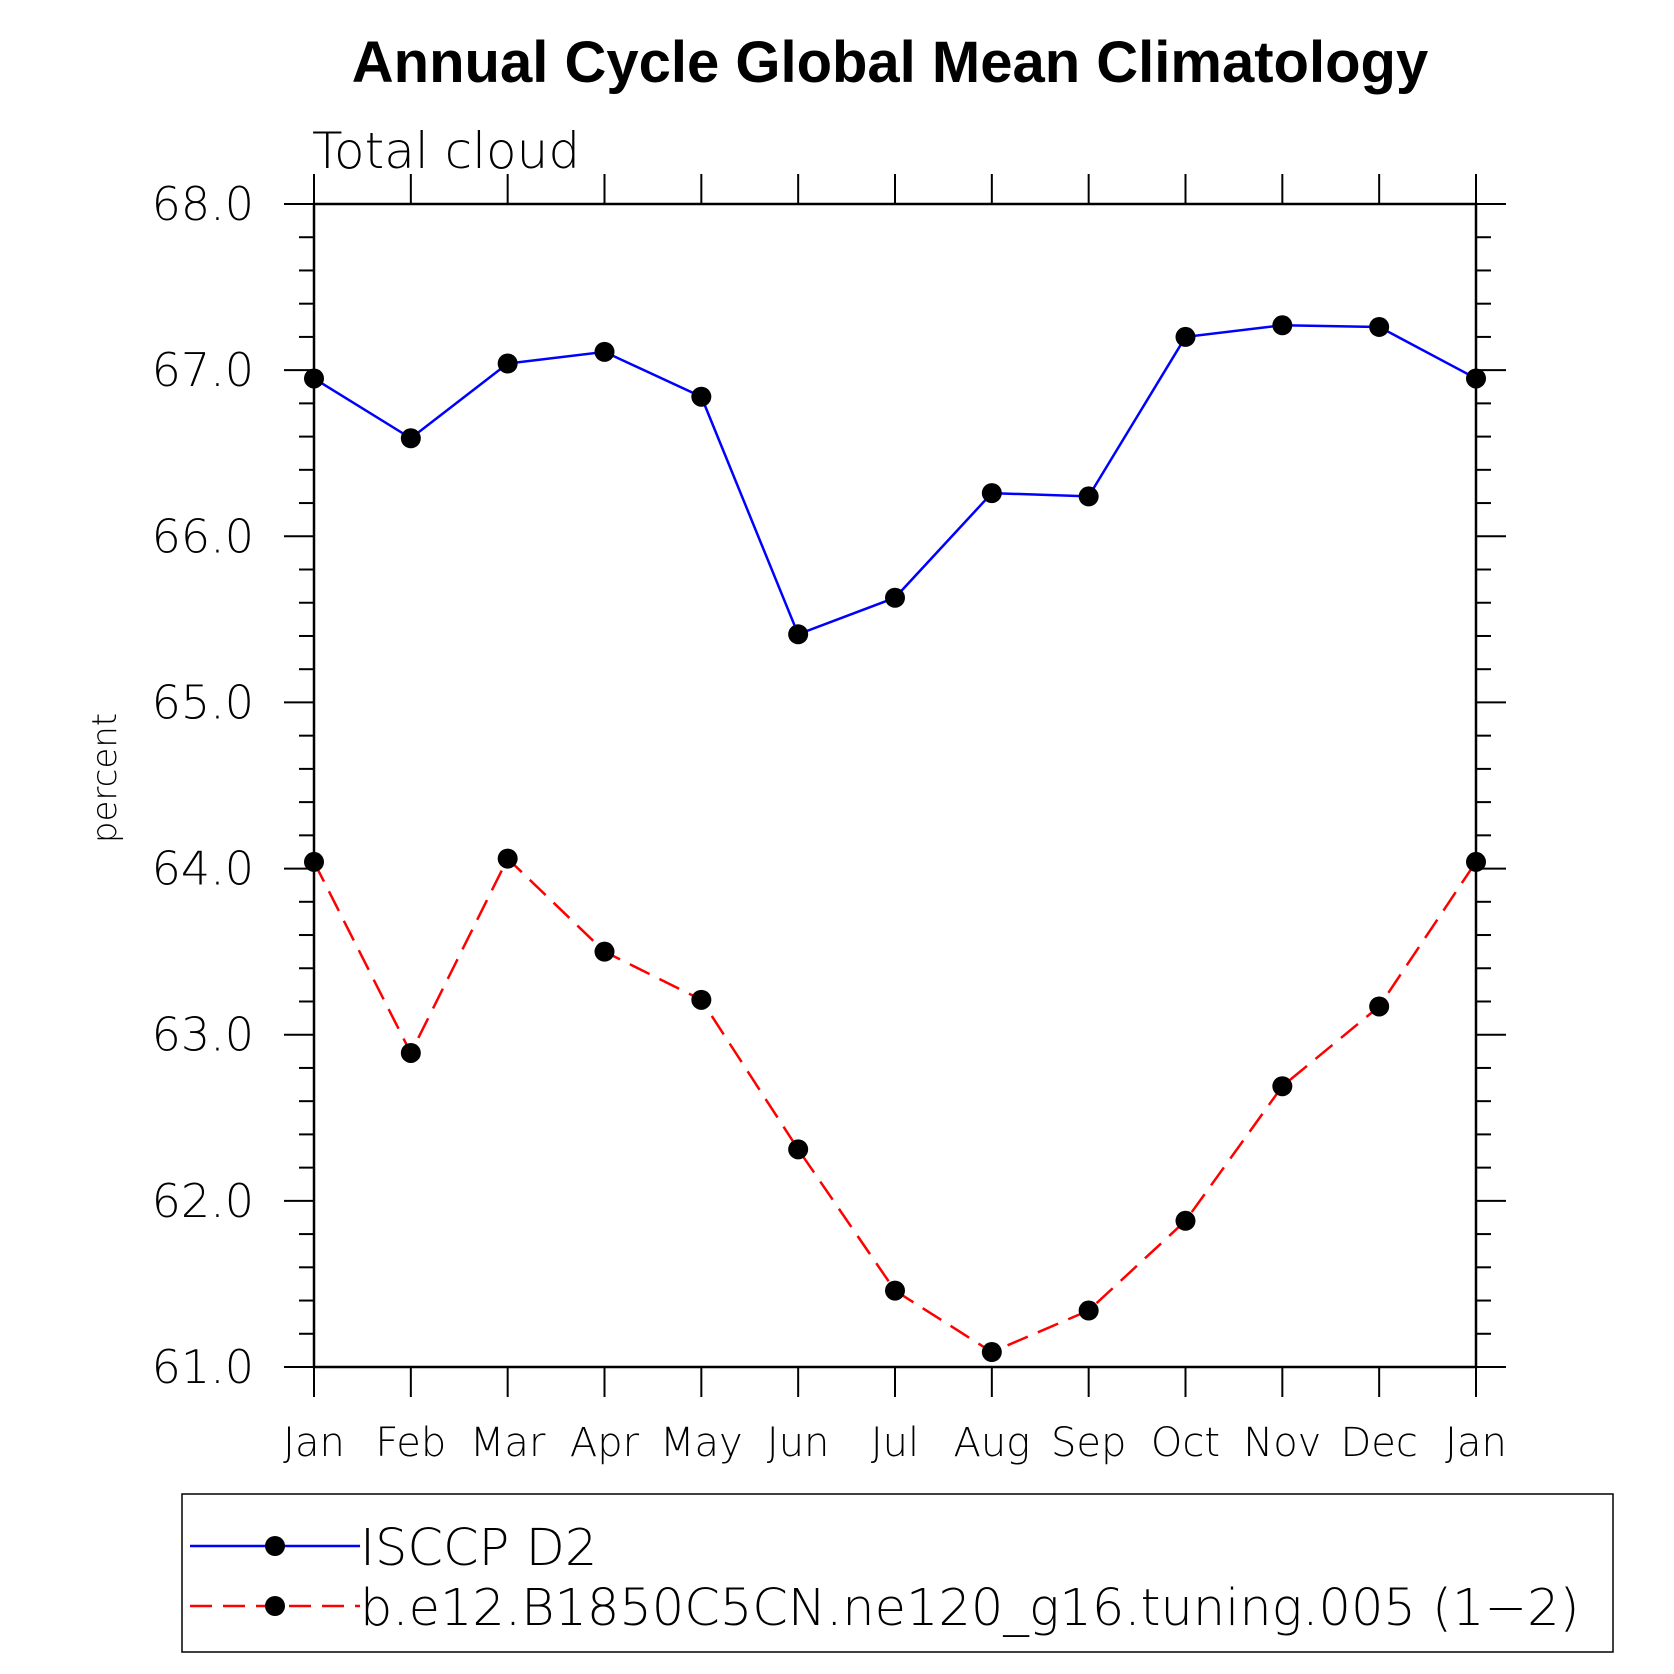 The height and width of the screenshot is (1674, 1674). Describe the element at coordinates (203, 204) in the screenshot. I see `y-tick-label: 68.0` at that location.